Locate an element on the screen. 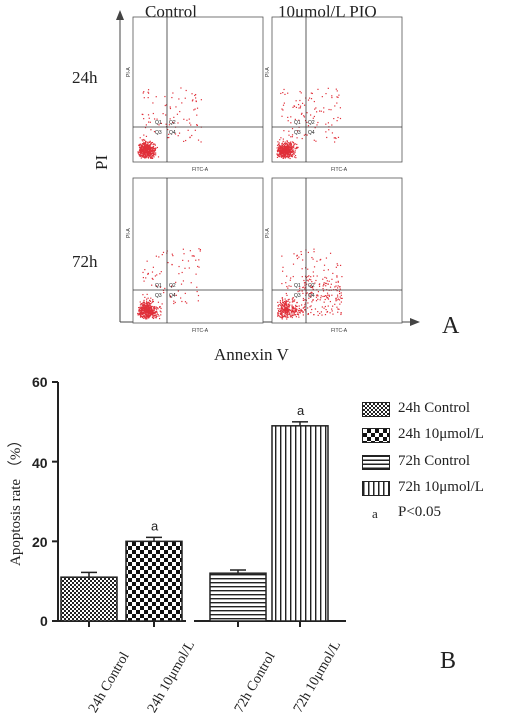 The height and width of the screenshot is (716, 506). legend-label: 24h 10μmol/L is located at coordinates (441, 434).